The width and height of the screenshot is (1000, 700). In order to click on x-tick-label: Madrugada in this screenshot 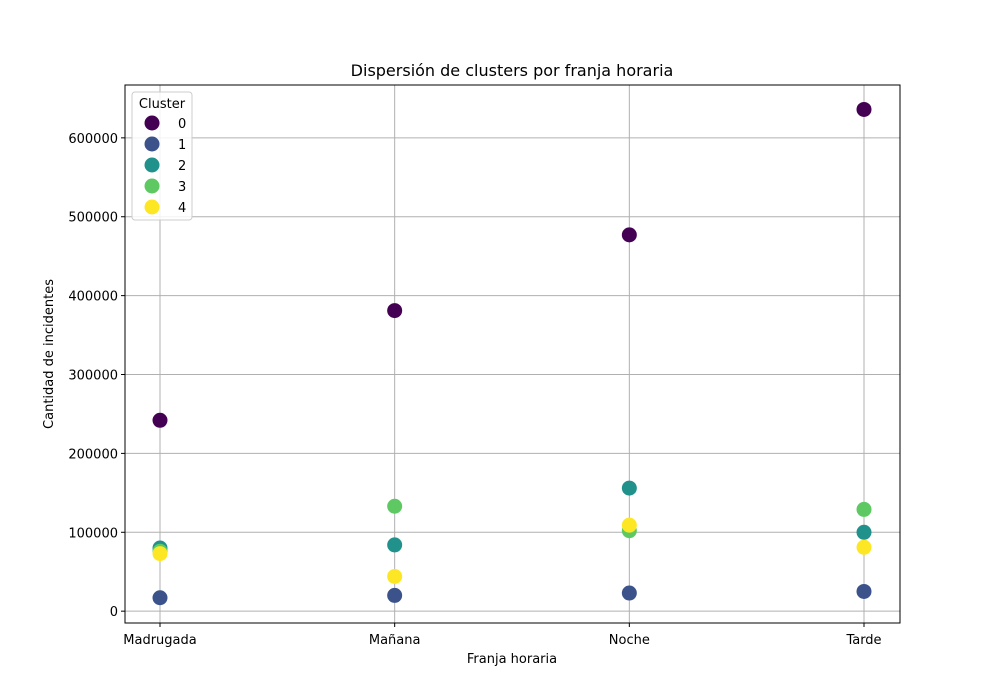, I will do `click(159, 640)`.